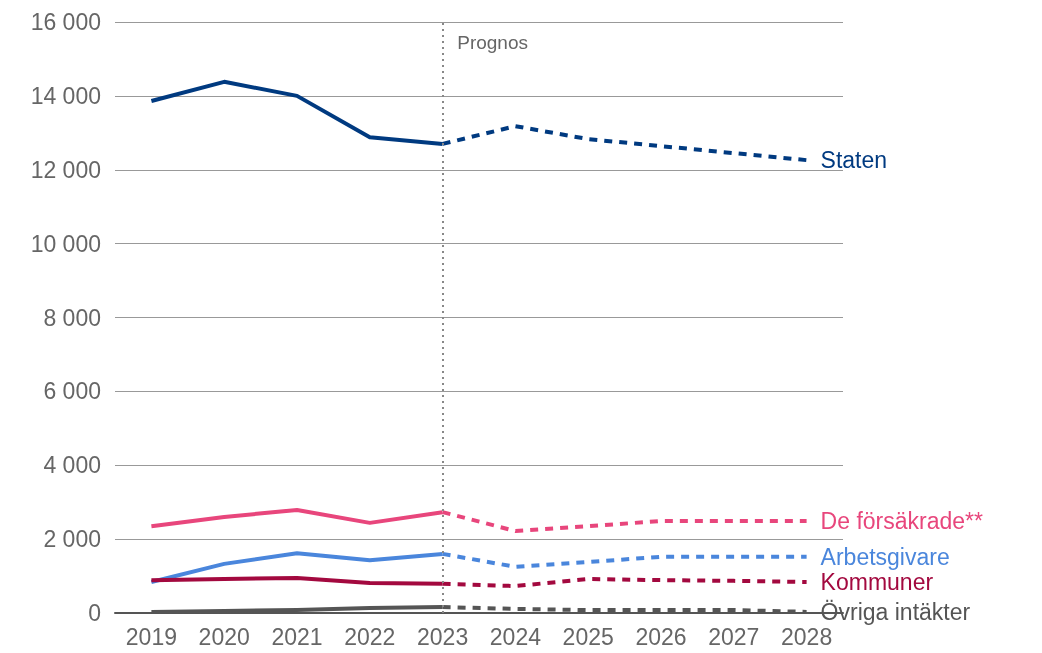 This screenshot has height=653, width=1042. What do you see at coordinates (65, 243) in the screenshot?
I see `y-tick-label: 10 000` at bounding box center [65, 243].